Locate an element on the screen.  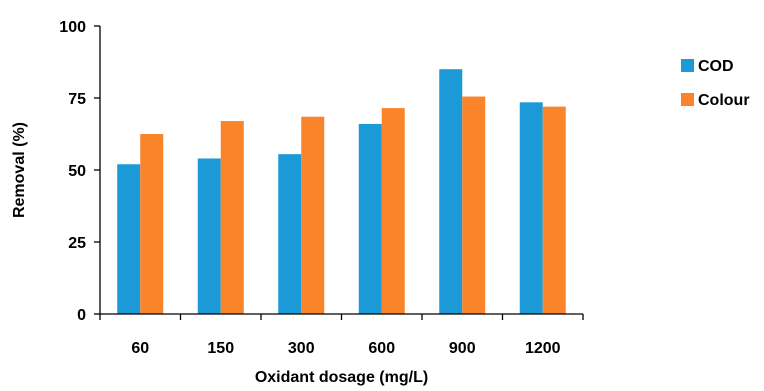
y-tick-label-100: 100 is located at coordinates (72, 27).